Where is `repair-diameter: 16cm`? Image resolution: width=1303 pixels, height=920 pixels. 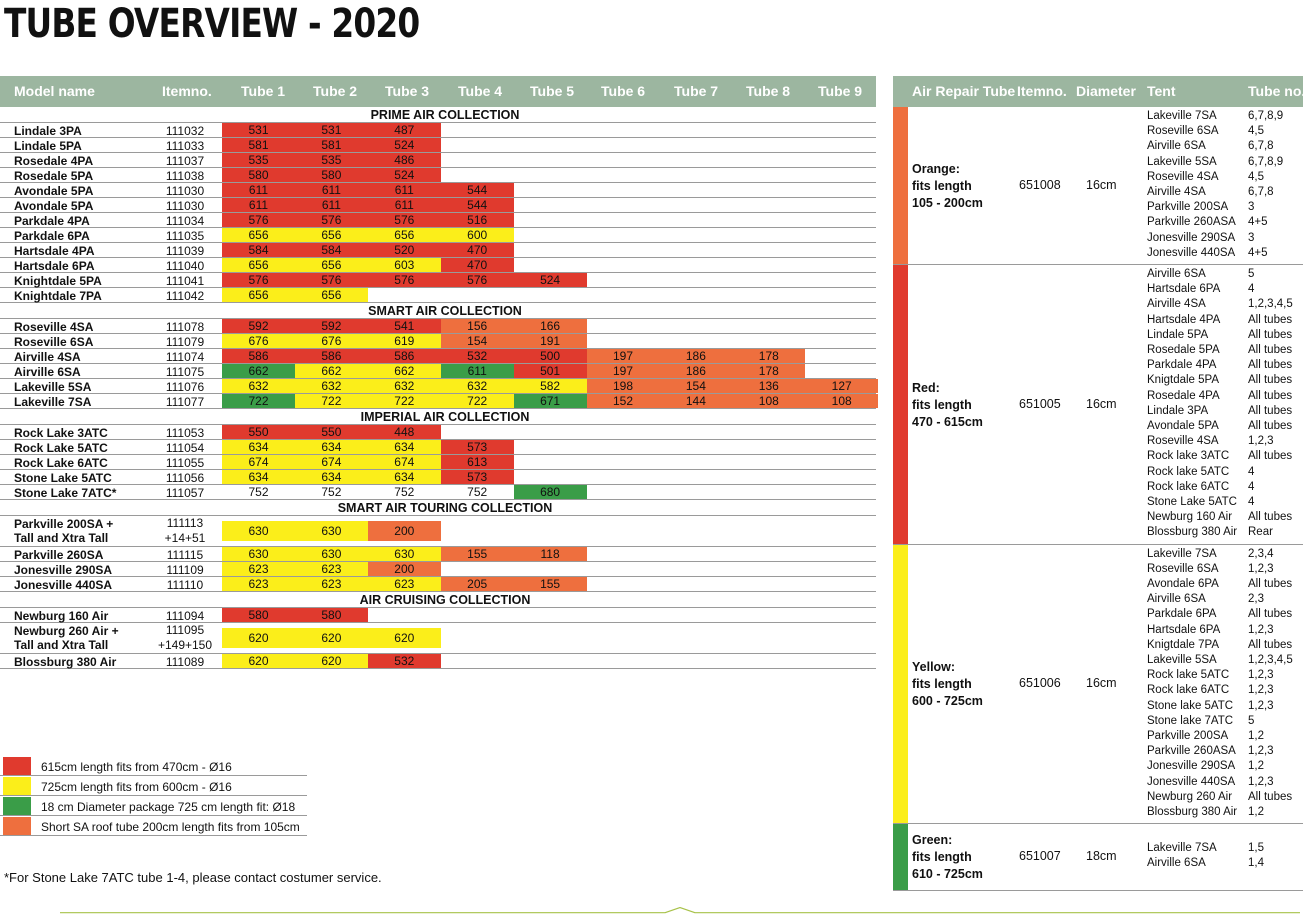
repair-diameter: 16cm is located at coordinates (1101, 403).